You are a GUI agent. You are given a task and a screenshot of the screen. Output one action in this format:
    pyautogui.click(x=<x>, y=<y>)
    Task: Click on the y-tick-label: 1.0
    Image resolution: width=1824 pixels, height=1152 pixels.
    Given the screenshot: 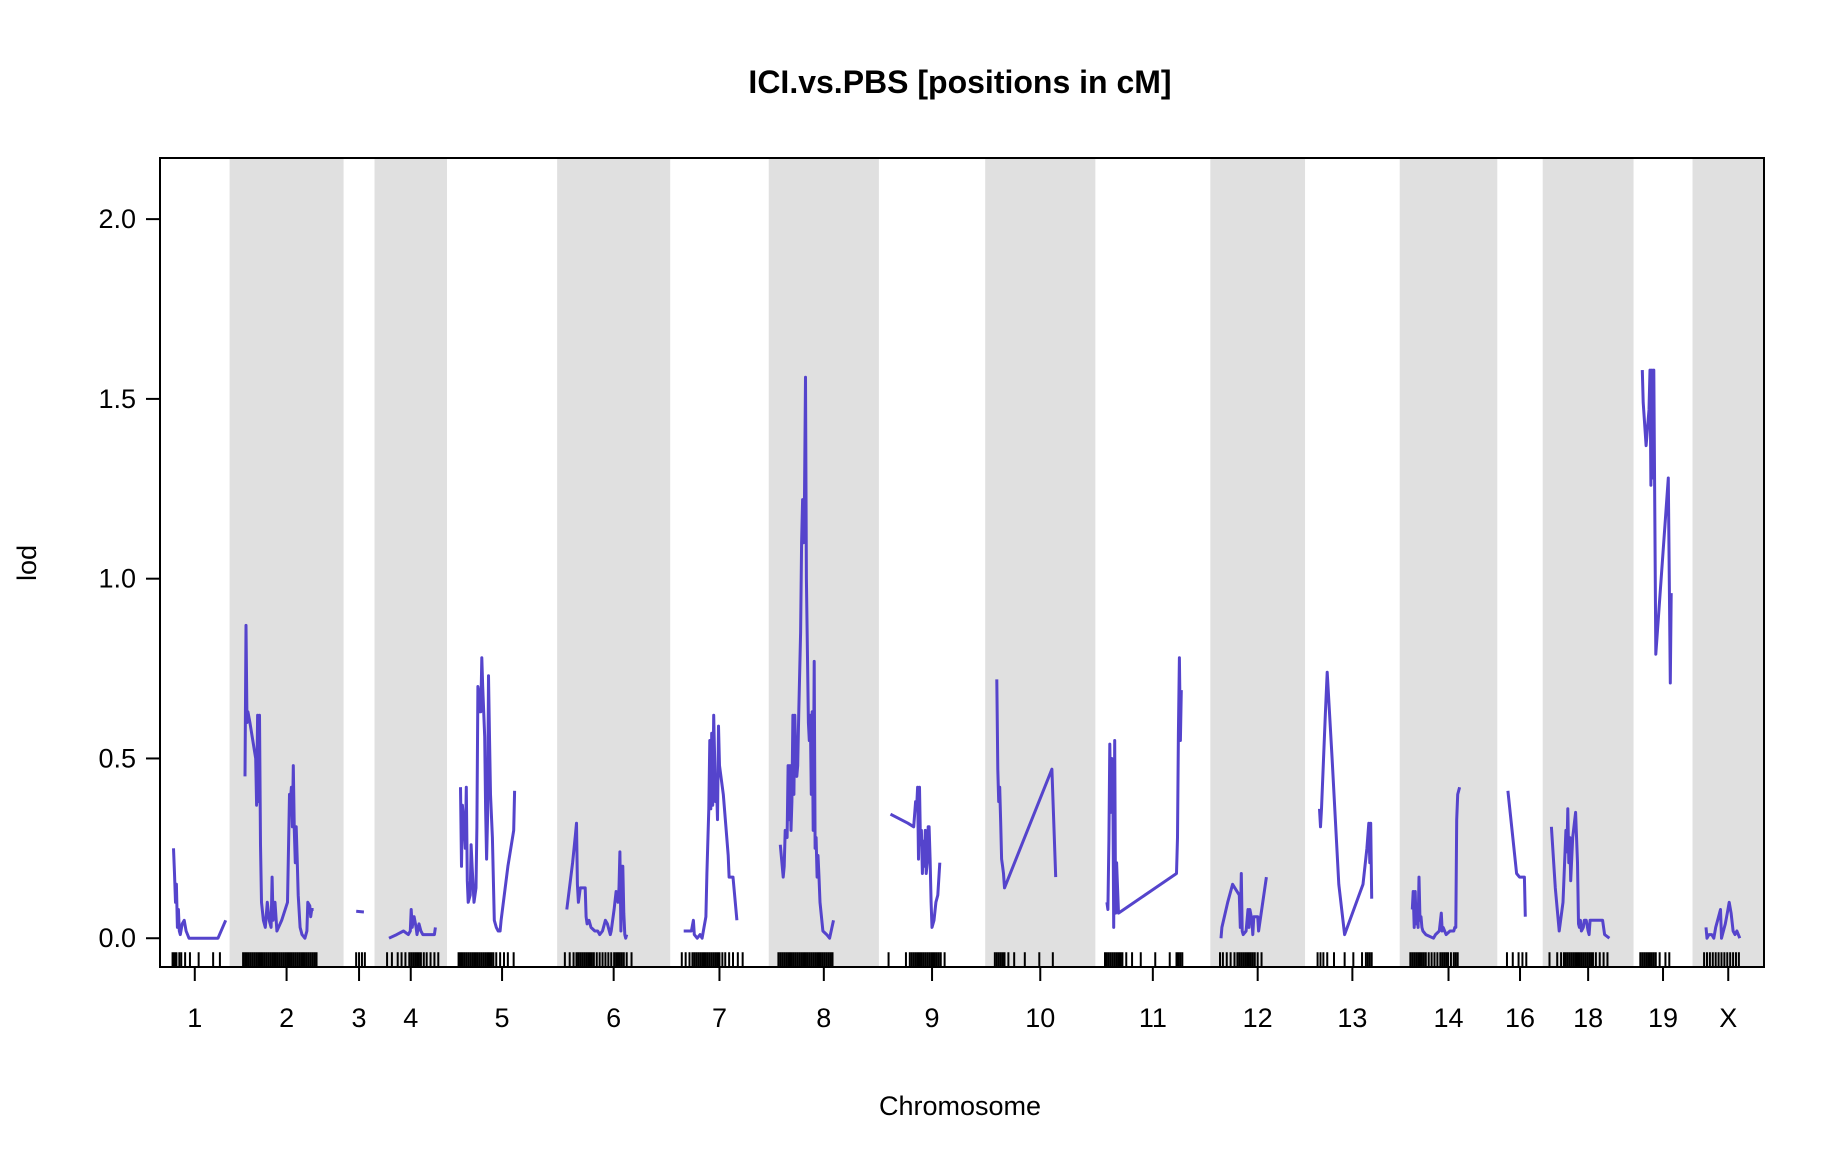 What is the action you would take?
    pyautogui.click(x=117, y=579)
    